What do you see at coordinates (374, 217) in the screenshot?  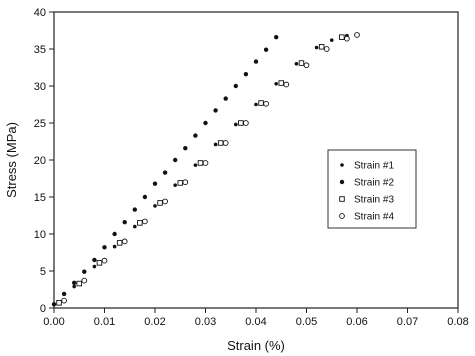 I see `legend-label: Strain #4` at bounding box center [374, 217].